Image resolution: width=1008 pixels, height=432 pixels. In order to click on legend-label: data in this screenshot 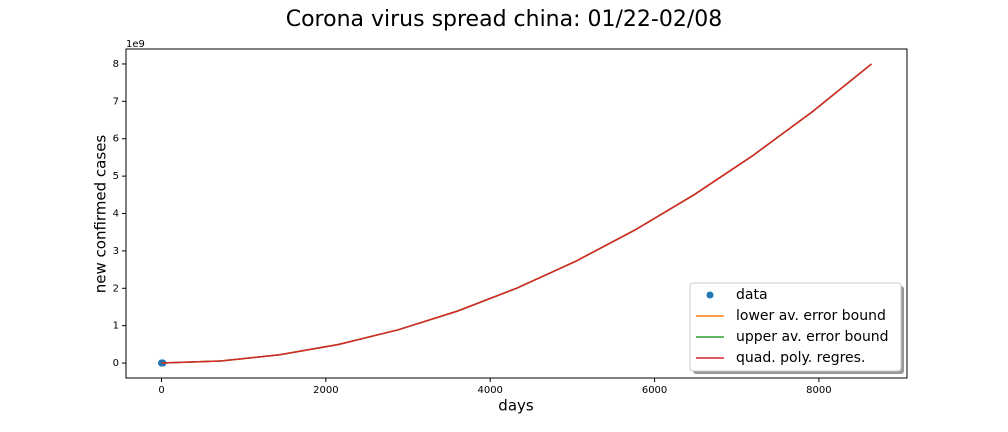, I will do `click(752, 295)`.